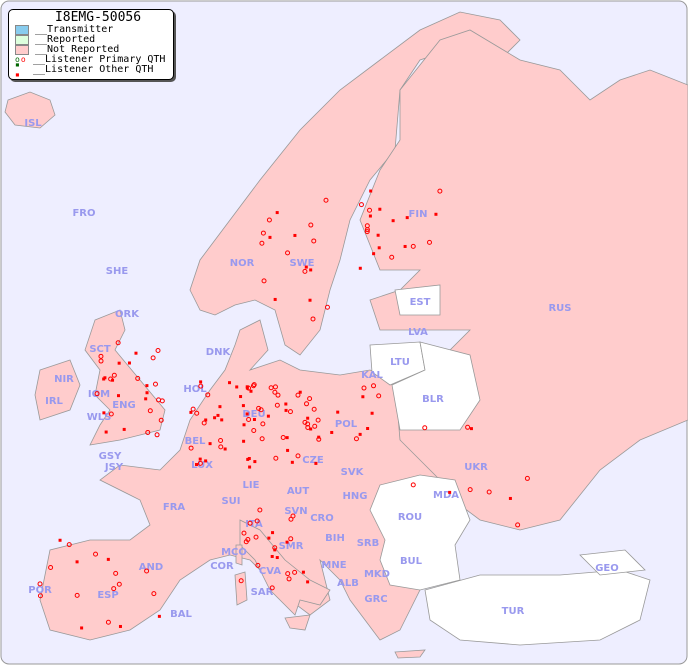 The image size is (688, 665). Describe the element at coordinates (436, 386) in the screenshot. I see `region-blr` at that location.